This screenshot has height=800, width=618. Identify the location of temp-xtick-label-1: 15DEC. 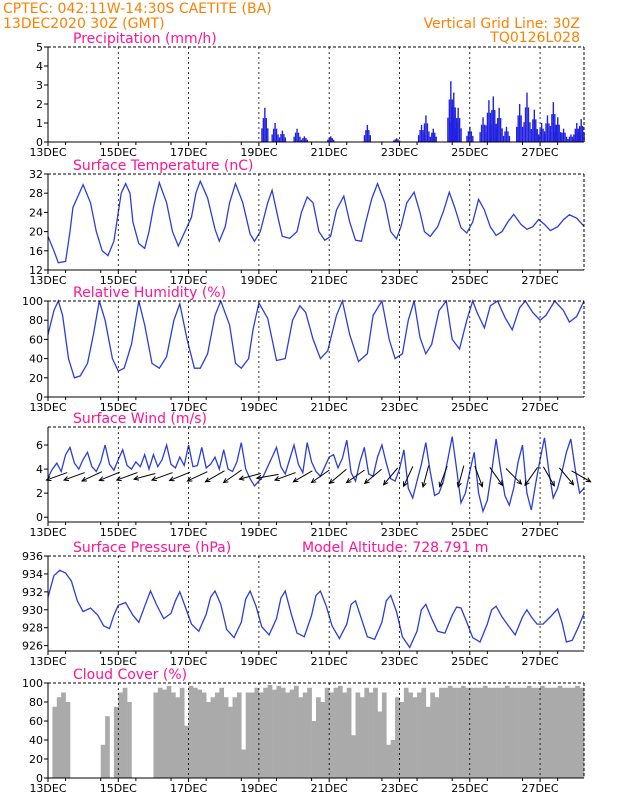
(118, 280).